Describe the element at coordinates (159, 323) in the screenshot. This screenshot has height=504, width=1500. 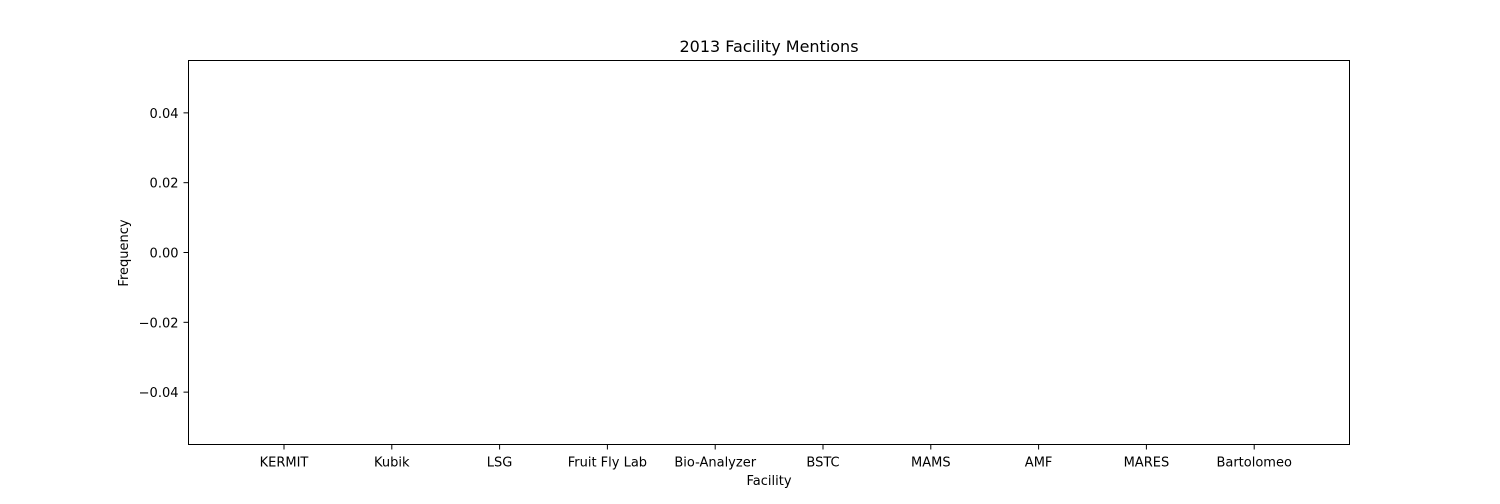
I see `y-tick-label: −0.02` at that location.